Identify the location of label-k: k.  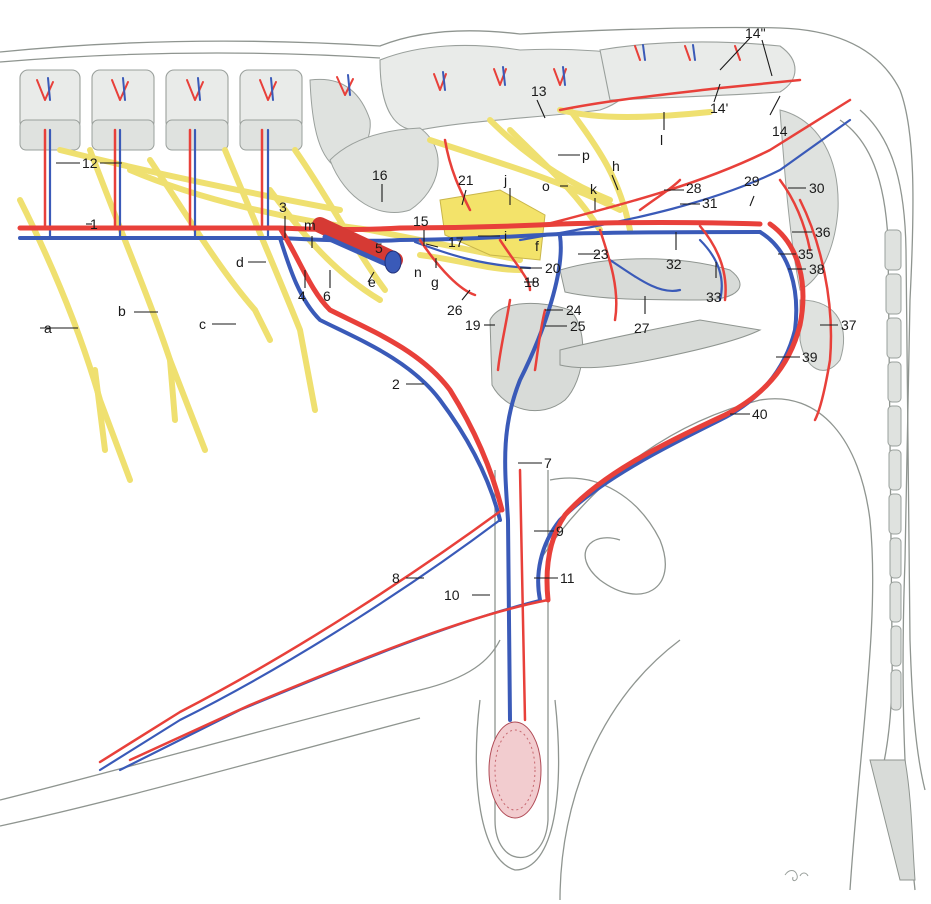
(594, 189).